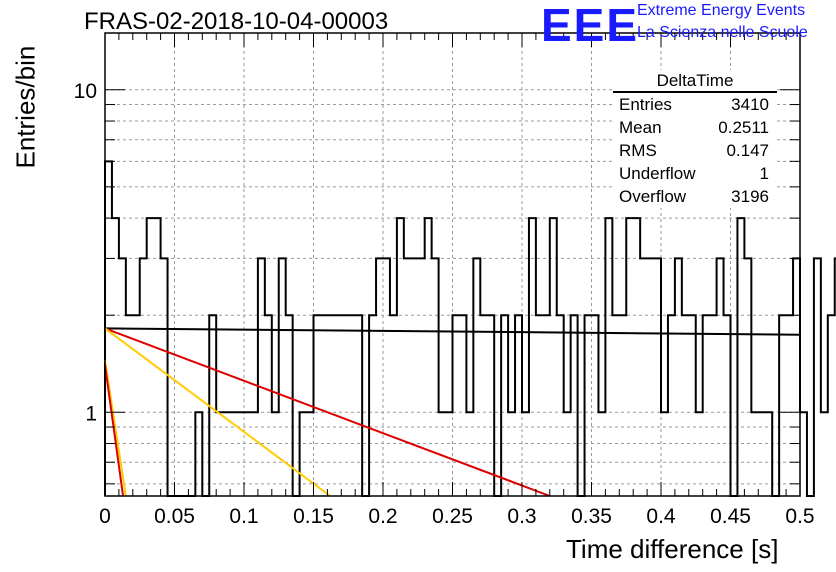 The height and width of the screenshot is (572, 836). I want to click on stats-title: DeltaTime, so click(695, 81).